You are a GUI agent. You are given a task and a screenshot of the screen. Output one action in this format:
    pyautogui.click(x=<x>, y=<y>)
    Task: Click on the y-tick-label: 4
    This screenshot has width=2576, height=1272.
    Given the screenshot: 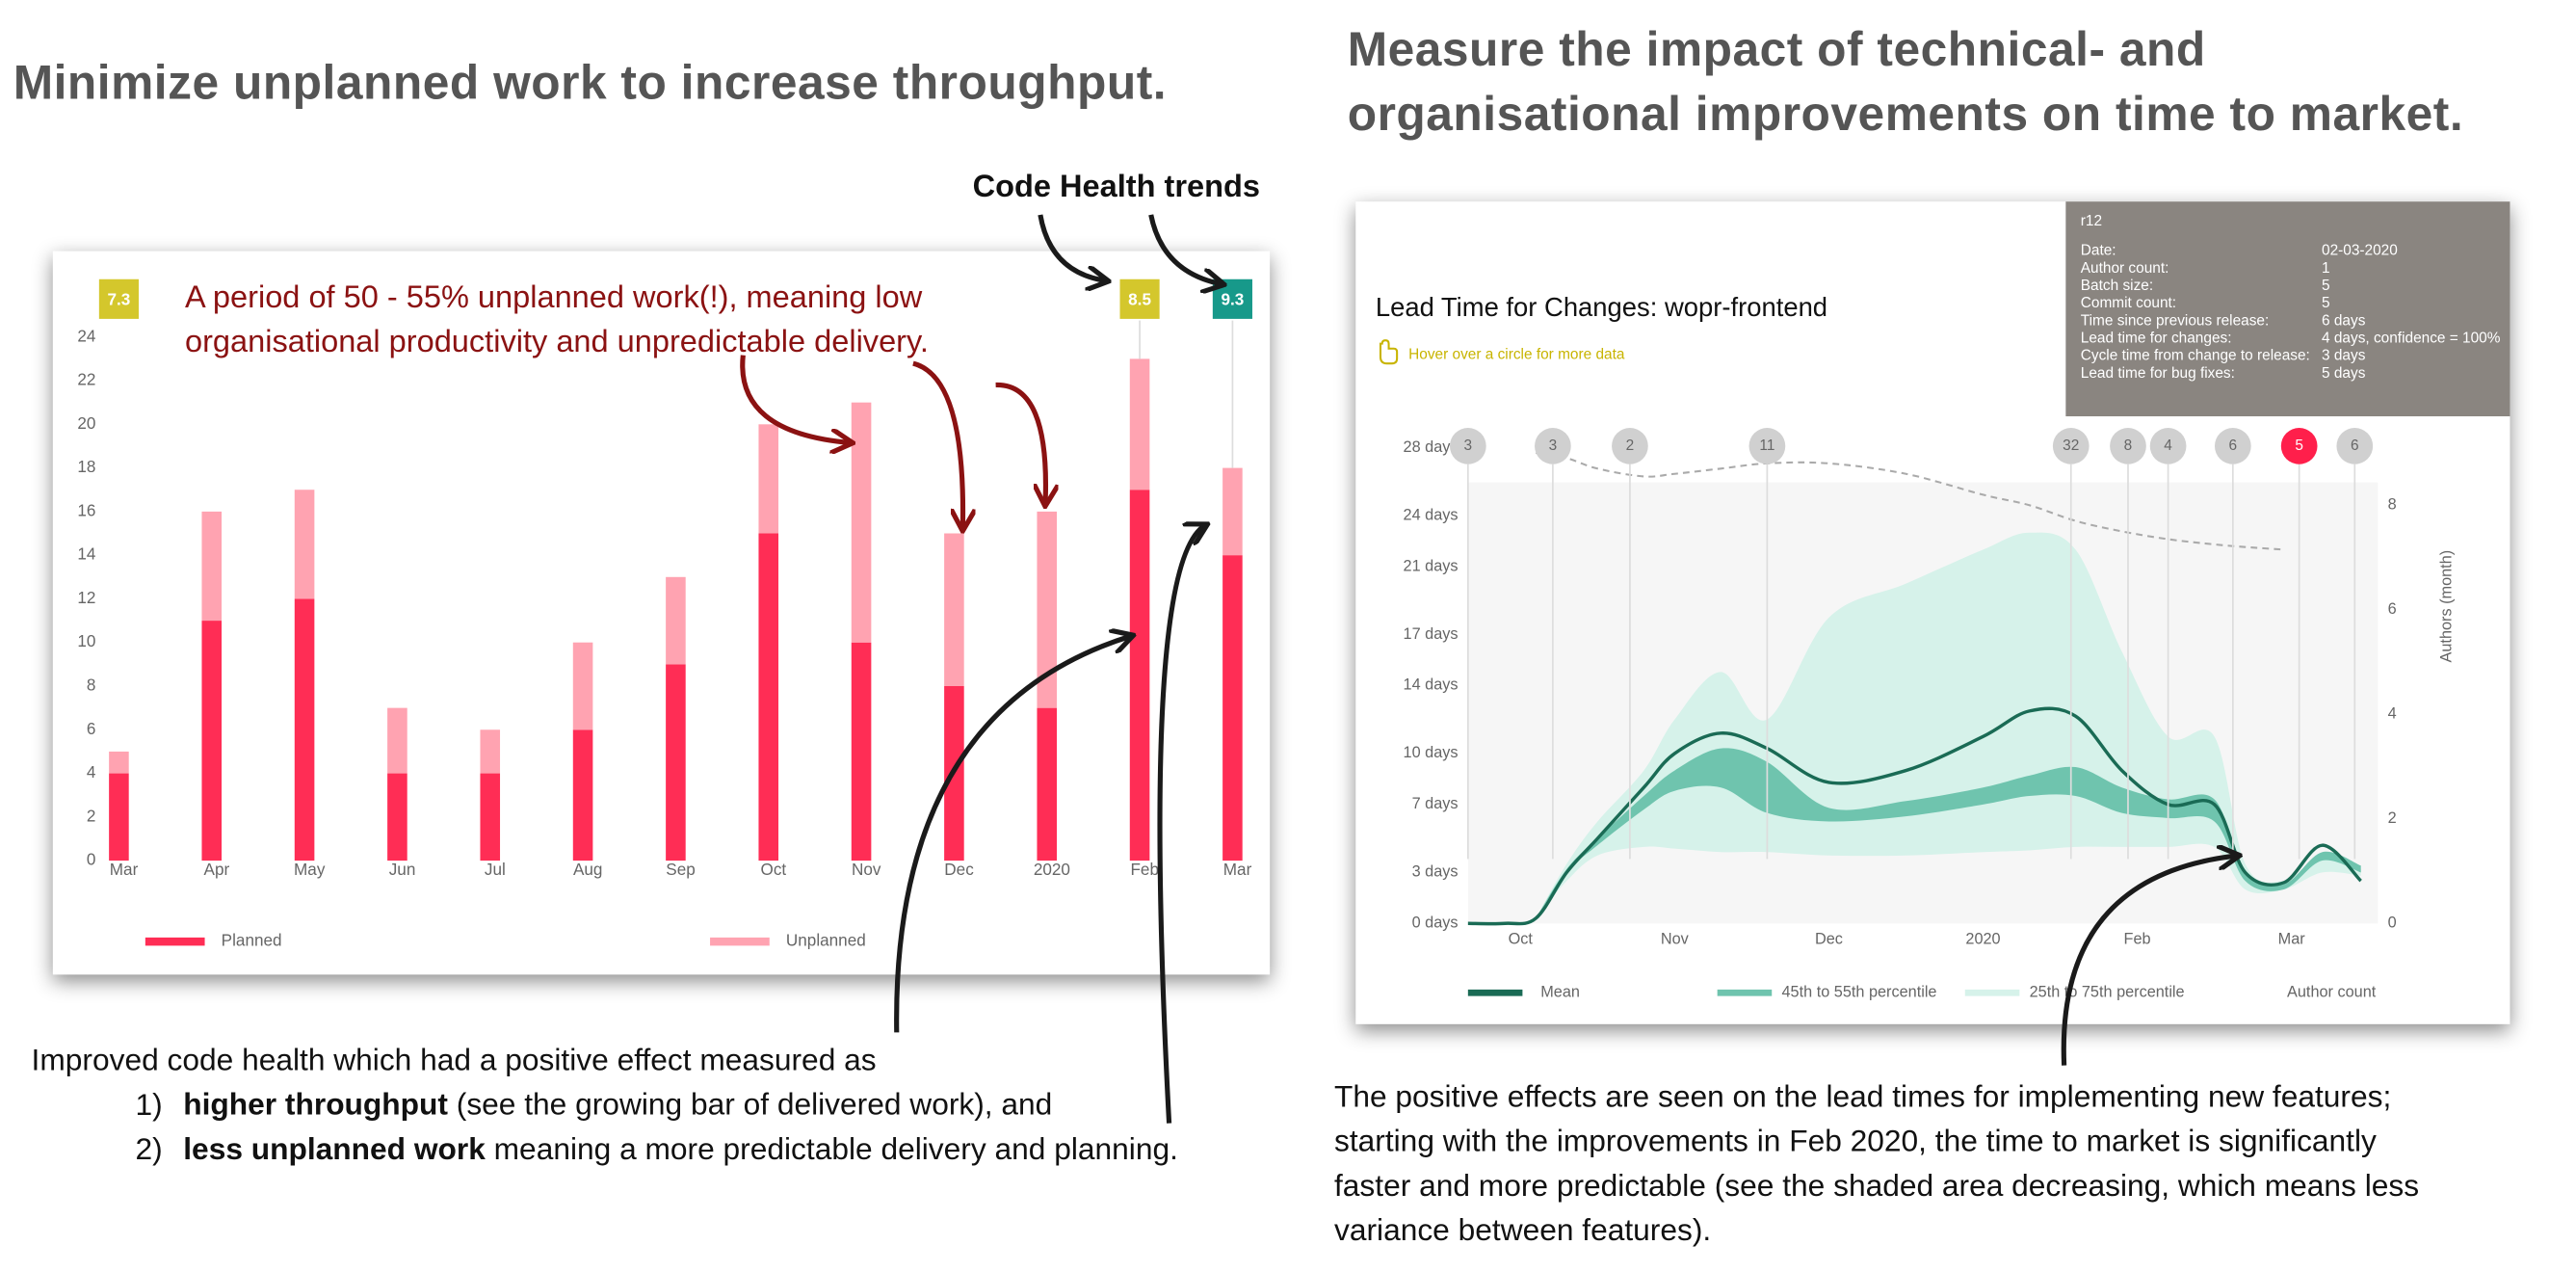 What is the action you would take?
    pyautogui.click(x=92, y=772)
    